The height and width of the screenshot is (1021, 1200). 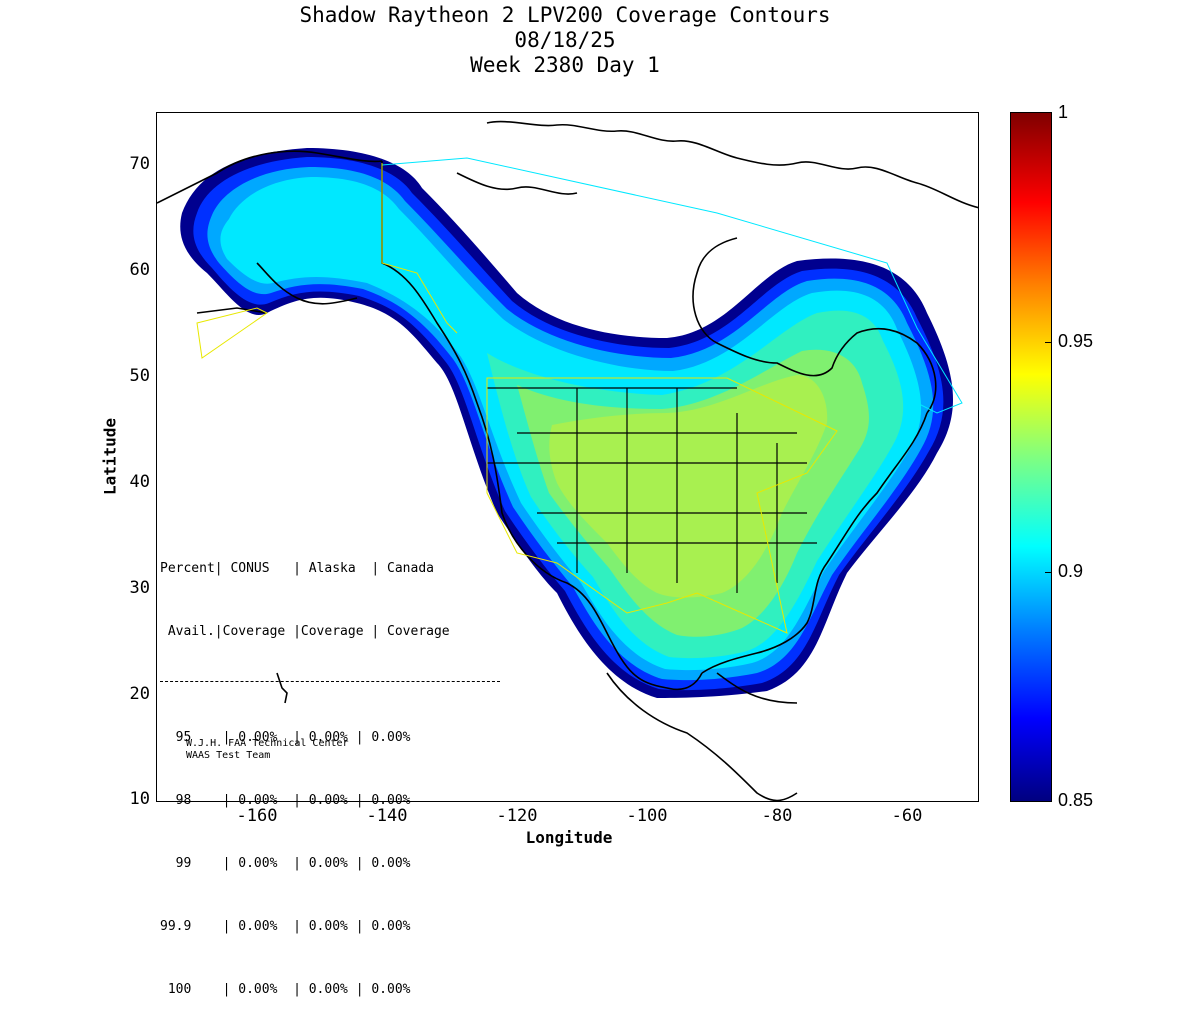 I want to click on y-tick-label: 60, so click(x=139, y=270).